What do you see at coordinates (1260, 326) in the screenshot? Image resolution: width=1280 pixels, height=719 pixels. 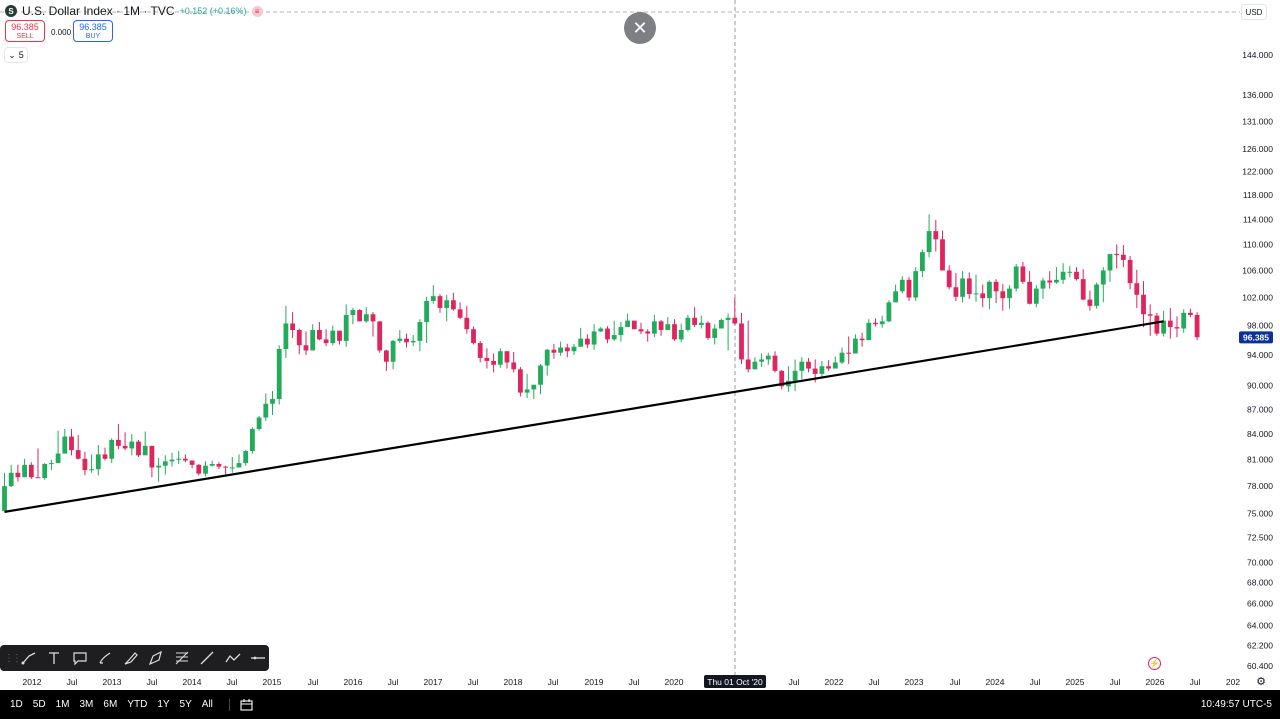 I see `y-tick-label: 98.000` at bounding box center [1260, 326].